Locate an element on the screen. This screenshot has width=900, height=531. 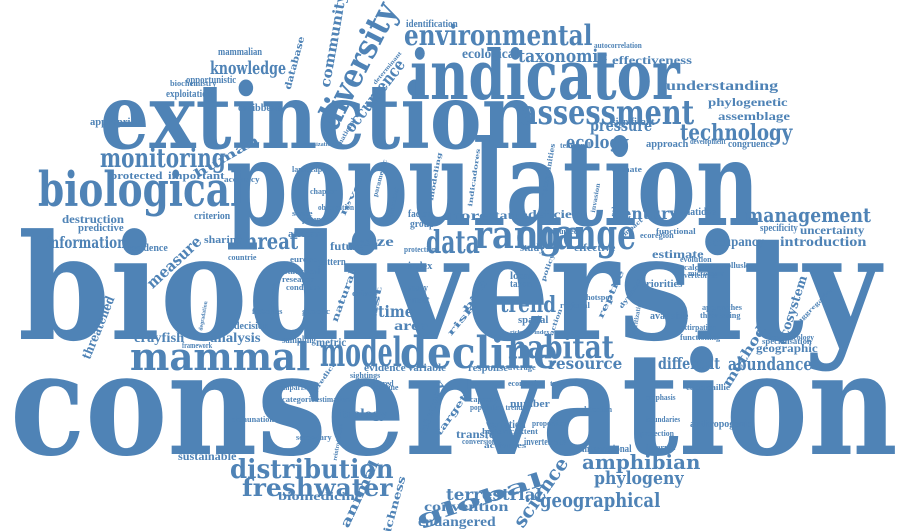
word: climate is located at coordinates (627, 169).